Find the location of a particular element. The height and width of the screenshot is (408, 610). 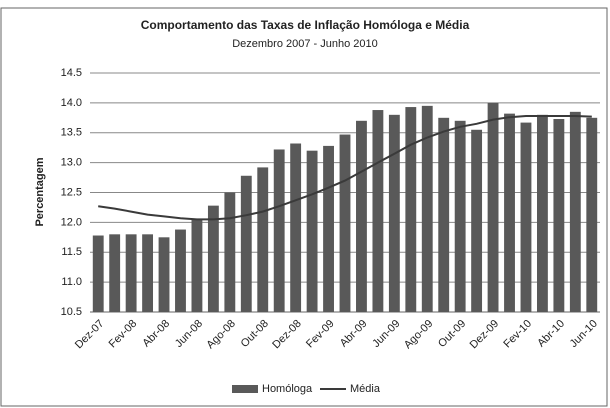

chart-subtitle: Dezembro 2007 - Junho 2010 is located at coordinates (305, 44).